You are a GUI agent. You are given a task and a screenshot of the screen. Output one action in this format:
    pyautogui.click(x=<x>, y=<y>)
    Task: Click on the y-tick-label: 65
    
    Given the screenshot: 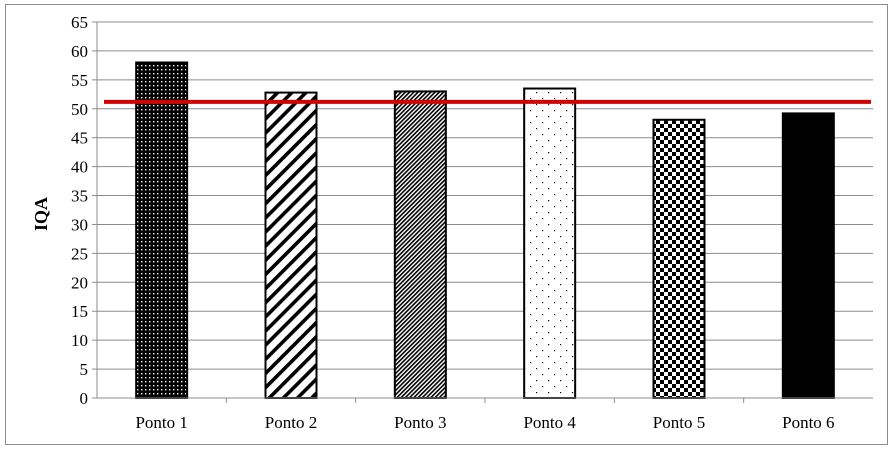 What is the action you would take?
    pyautogui.click(x=79, y=22)
    